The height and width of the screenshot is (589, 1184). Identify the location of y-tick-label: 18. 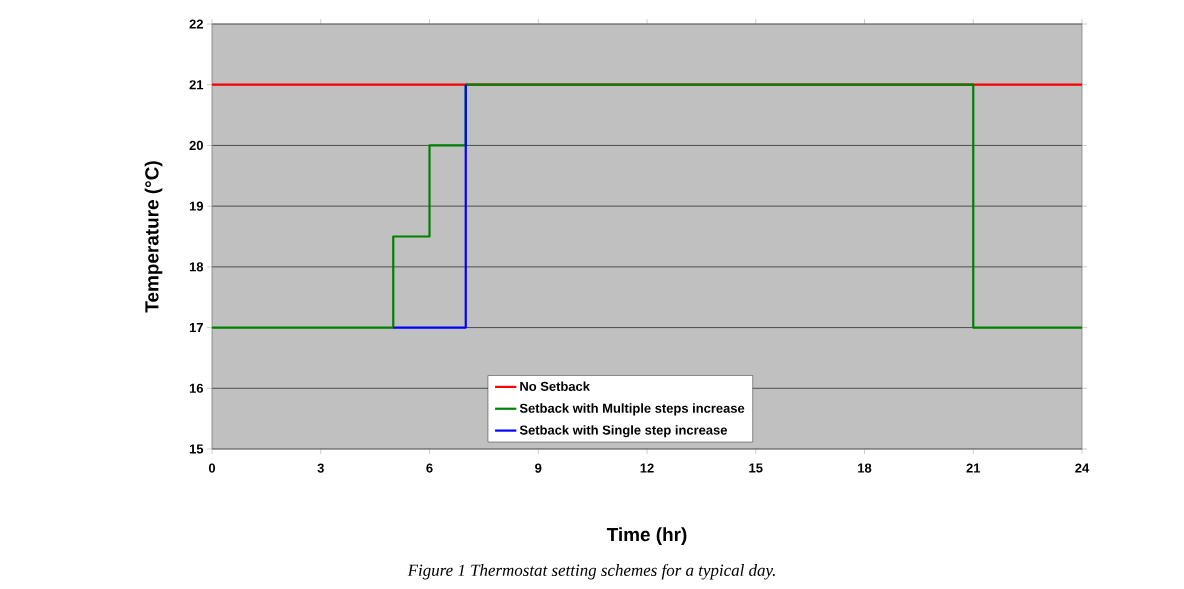
(196, 267).